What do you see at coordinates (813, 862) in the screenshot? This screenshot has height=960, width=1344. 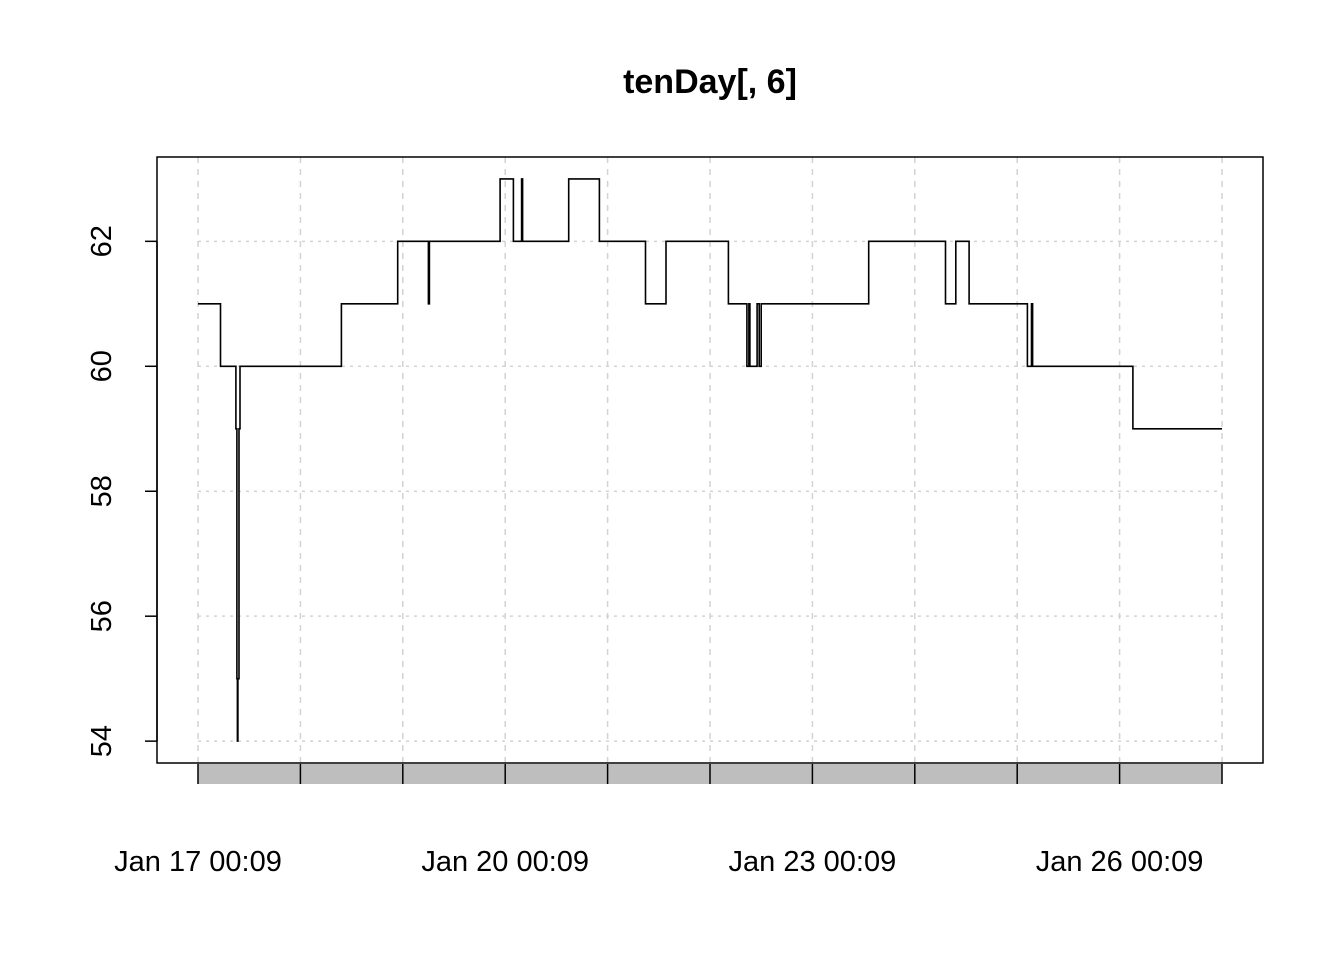 I see `x-tick-label: Jan 23 00:09` at bounding box center [813, 862].